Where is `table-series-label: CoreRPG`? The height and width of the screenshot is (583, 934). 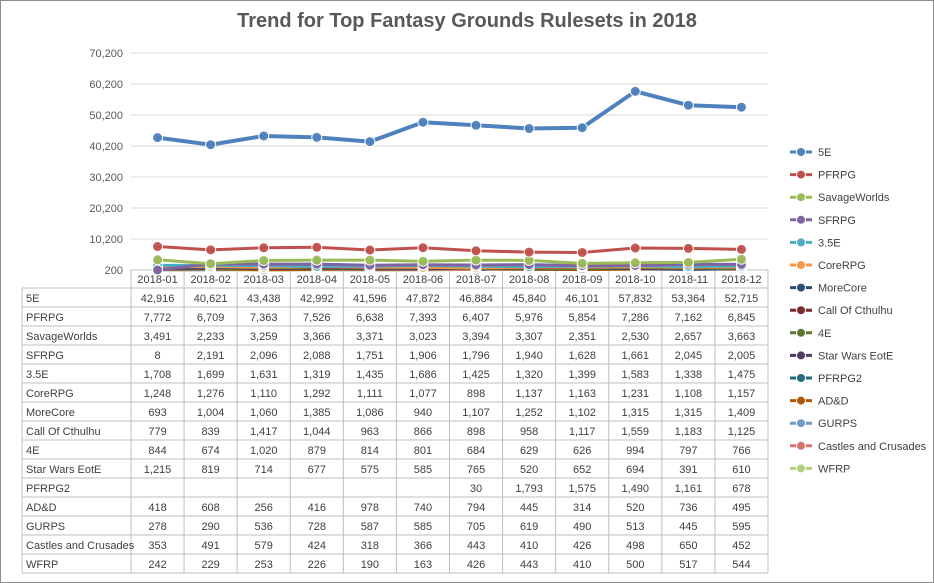
table-series-label: CoreRPG is located at coordinates (50, 394).